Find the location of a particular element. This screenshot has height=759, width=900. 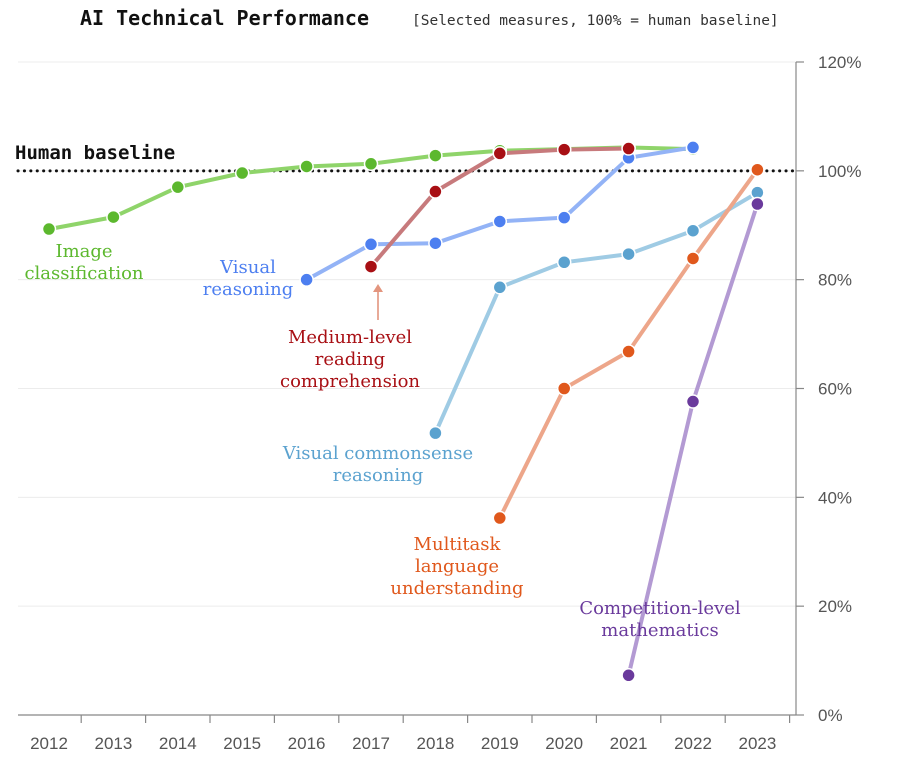

chart-title: AI Technical Performance is located at coordinates (224, 18).